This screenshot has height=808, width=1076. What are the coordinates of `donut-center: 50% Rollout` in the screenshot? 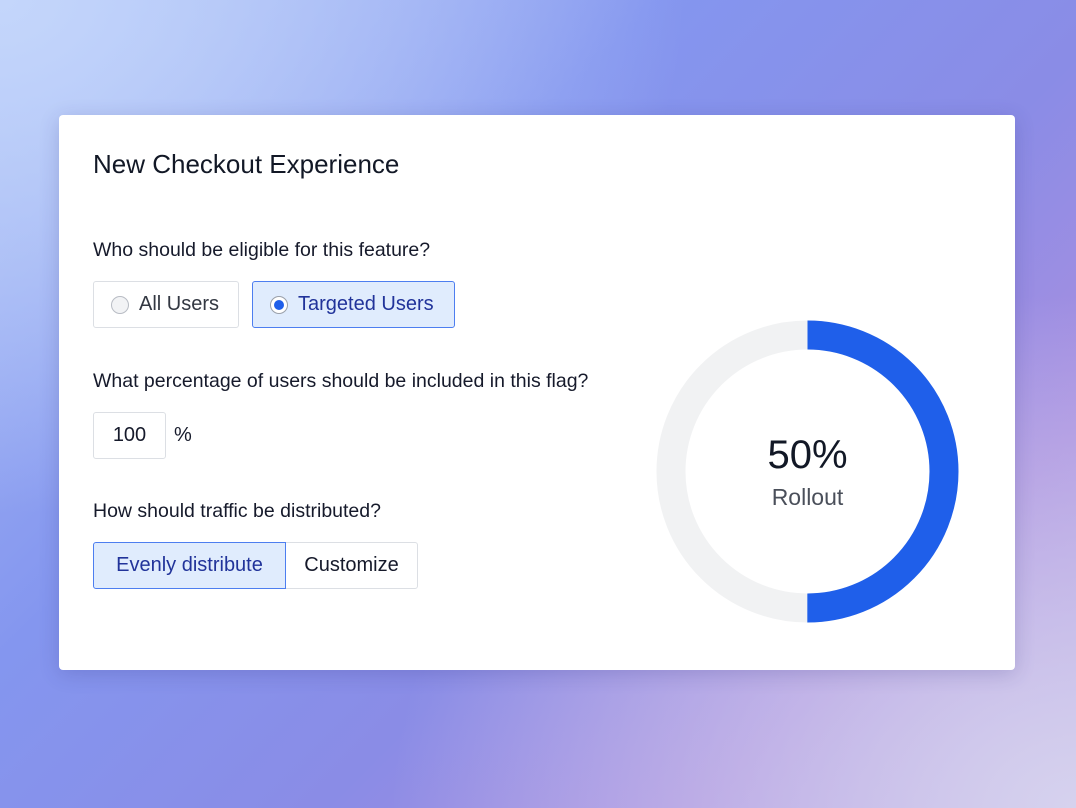 It's located at (807, 471).